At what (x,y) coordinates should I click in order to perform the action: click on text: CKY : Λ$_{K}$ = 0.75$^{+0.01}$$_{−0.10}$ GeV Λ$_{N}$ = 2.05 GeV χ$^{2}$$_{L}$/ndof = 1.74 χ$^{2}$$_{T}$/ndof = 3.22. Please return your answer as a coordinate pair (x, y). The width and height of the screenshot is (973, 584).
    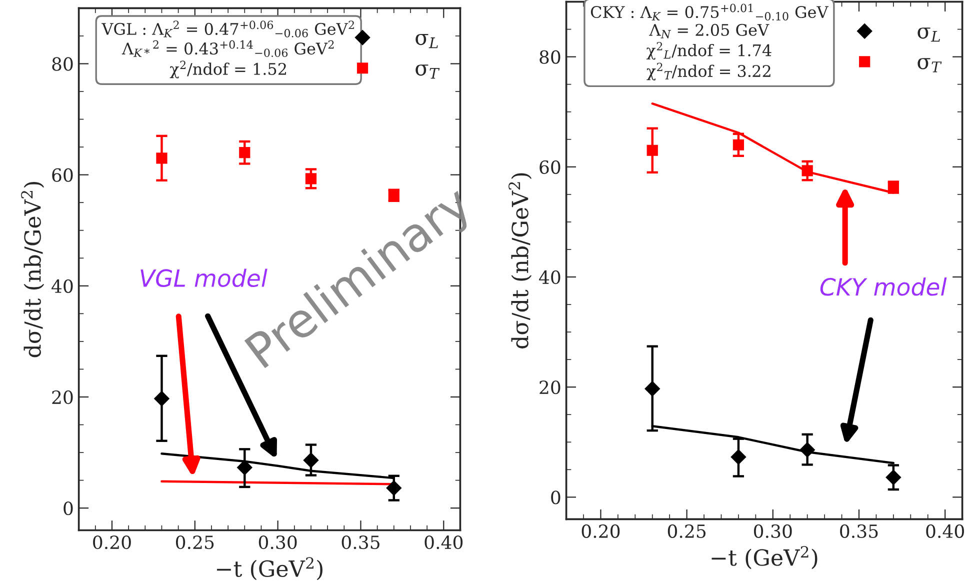
    Looking at the image, I should click on (709, 42).